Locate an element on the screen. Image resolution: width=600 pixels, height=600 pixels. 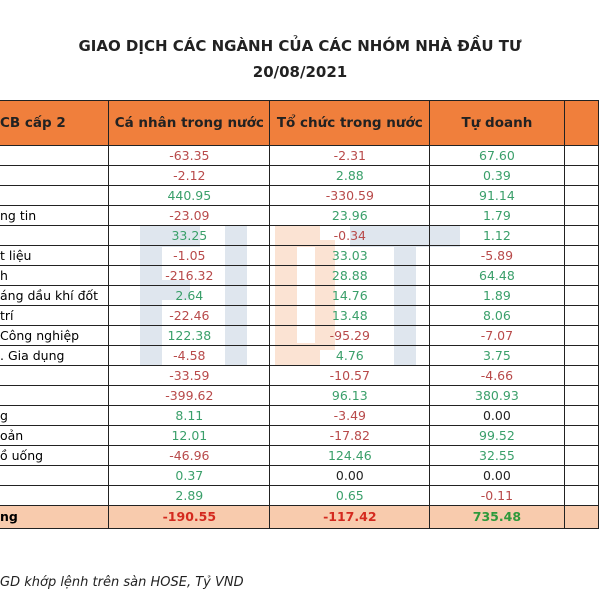
header-extra is located at coordinates (581, 123).